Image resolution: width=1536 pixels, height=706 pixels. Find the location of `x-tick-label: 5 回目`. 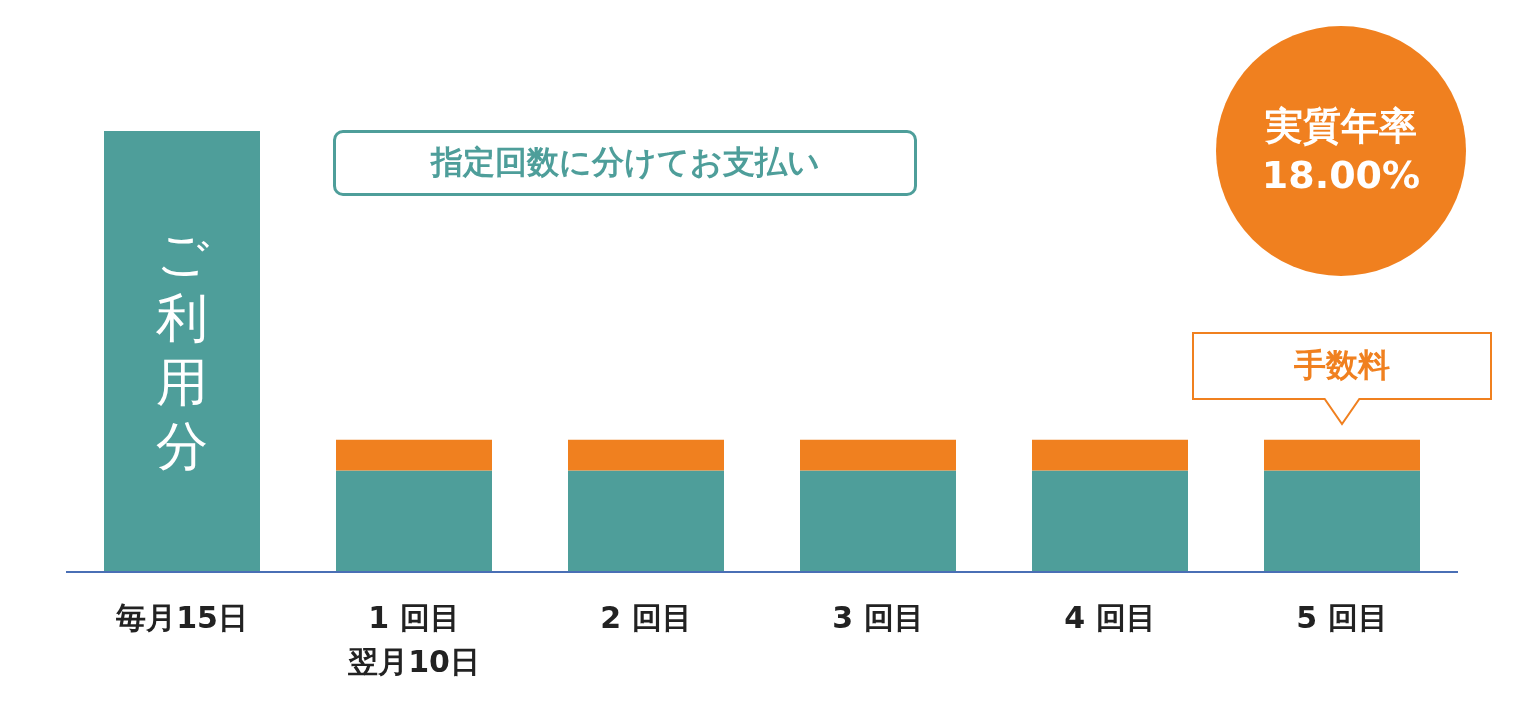

x-tick-label: 5 回目 is located at coordinates (1342, 617).